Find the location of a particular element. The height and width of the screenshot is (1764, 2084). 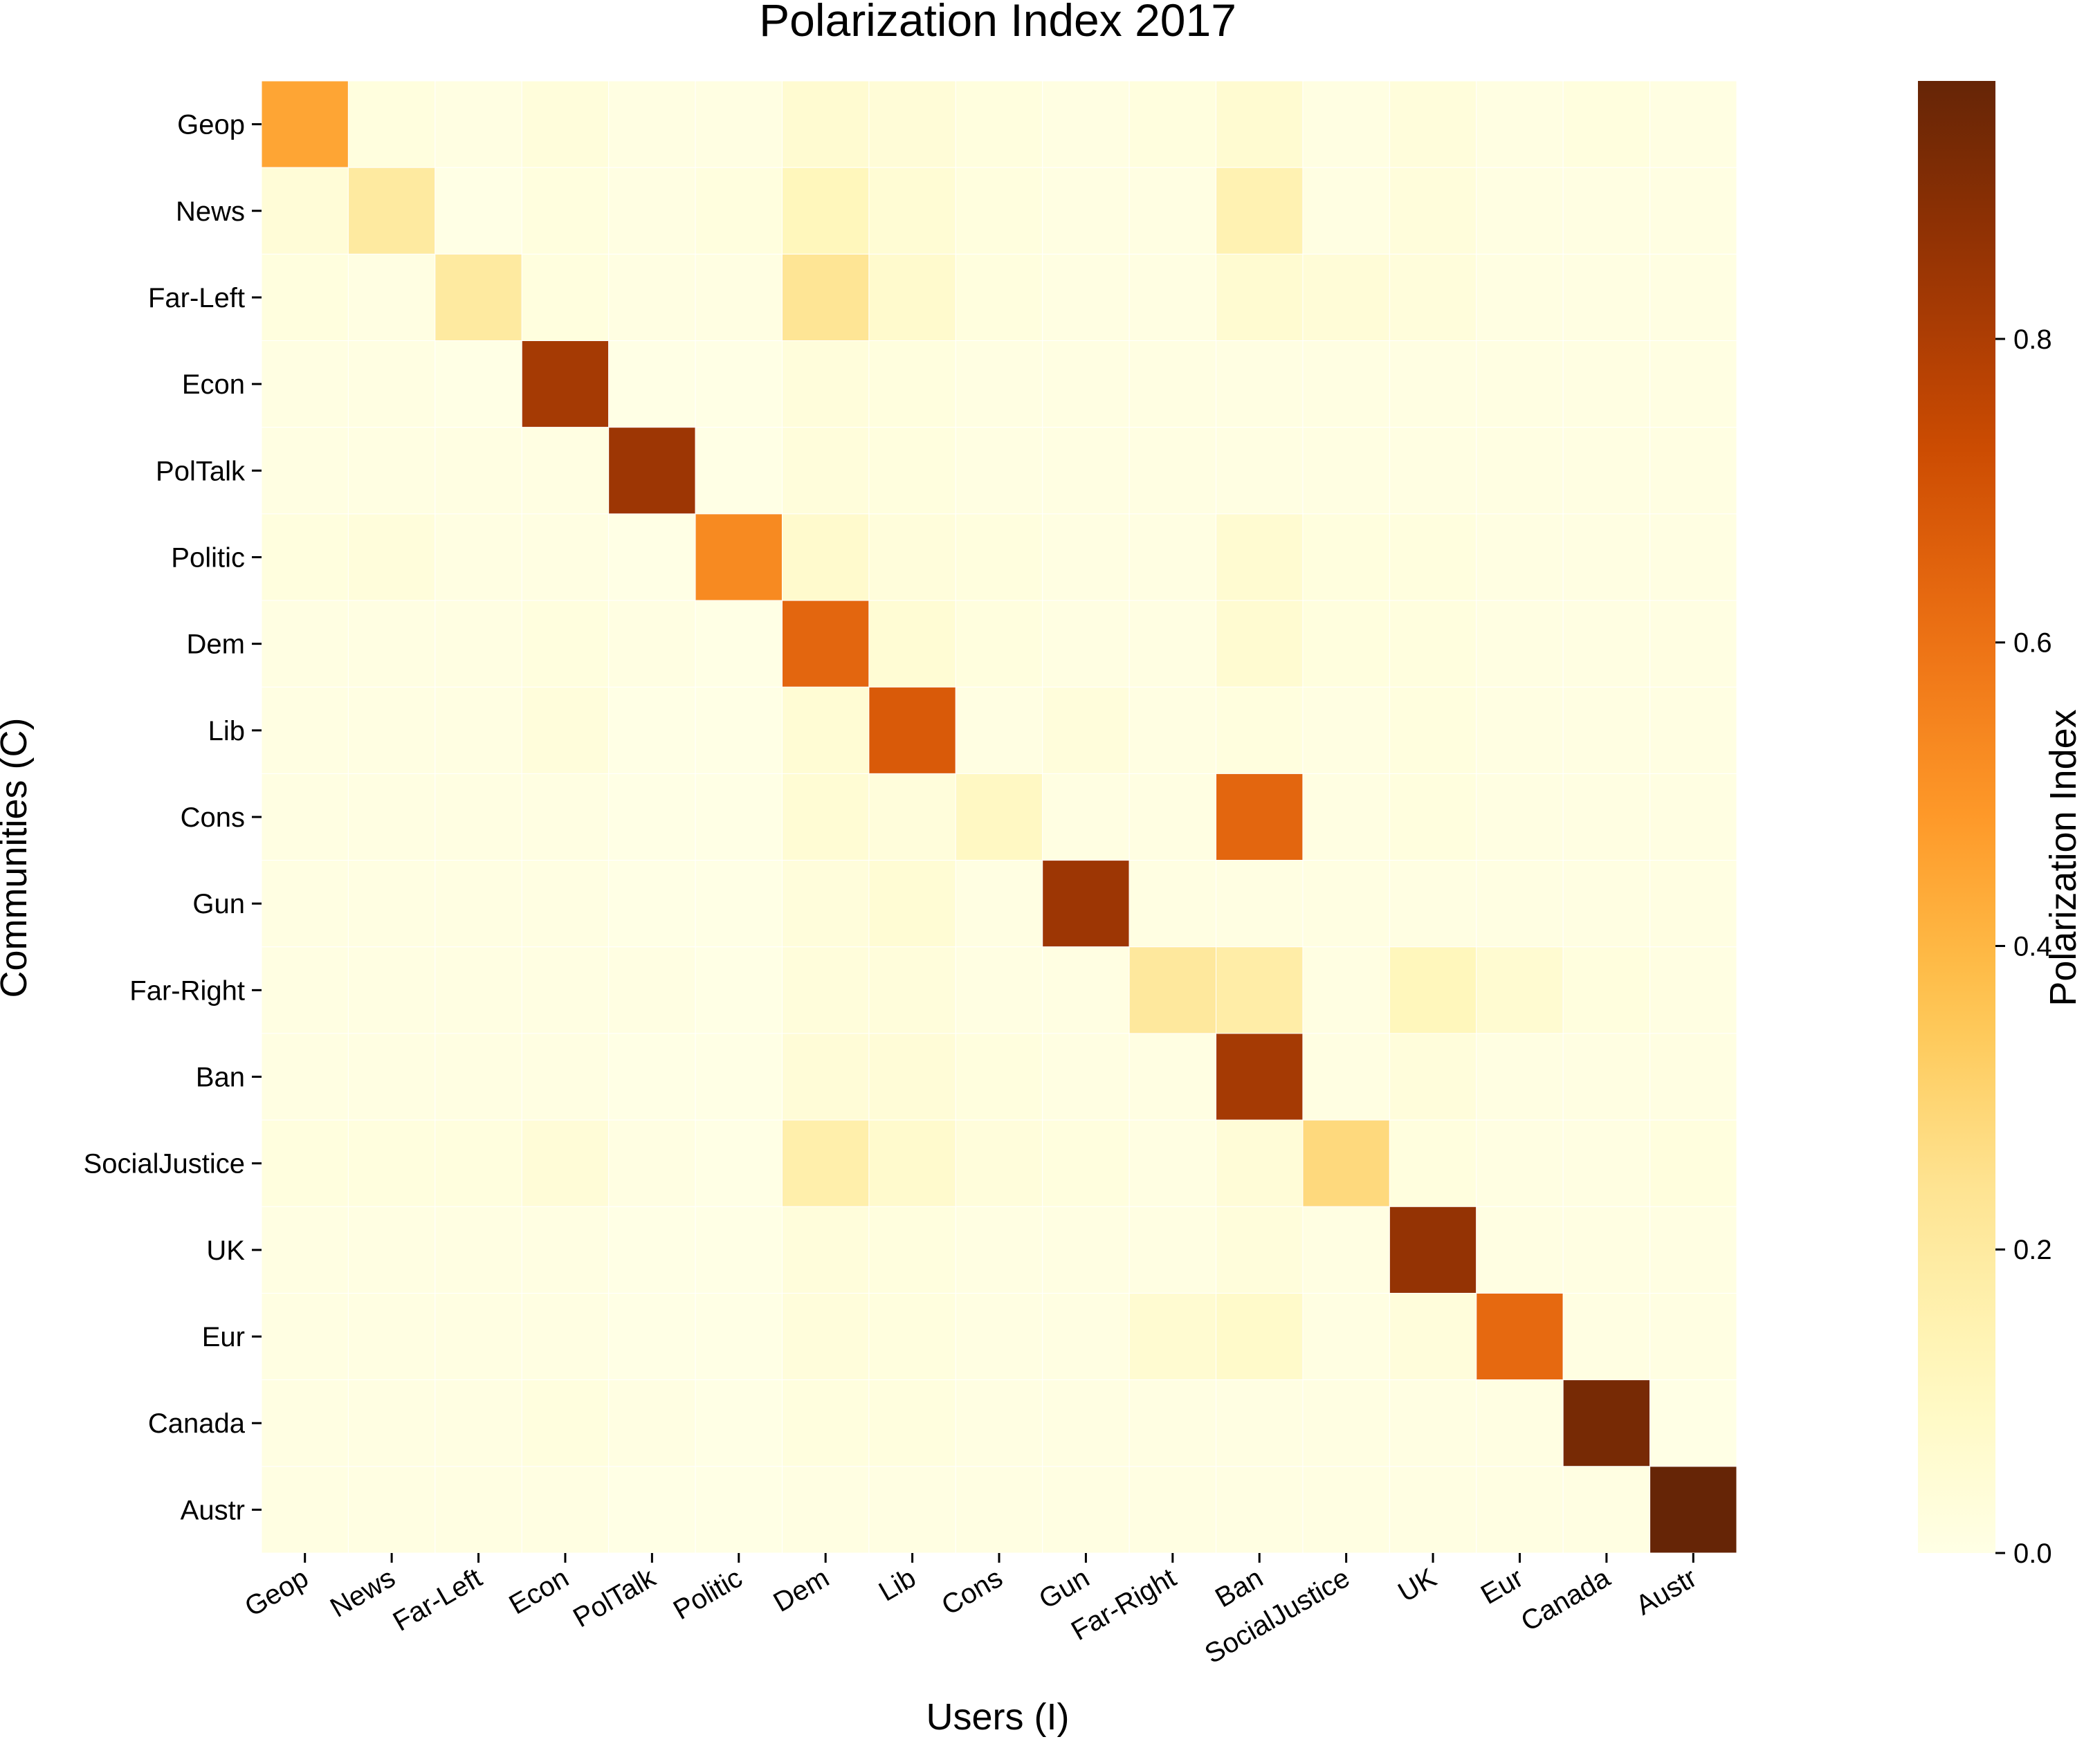

y-tick-label: Ban is located at coordinates (220, 1078).